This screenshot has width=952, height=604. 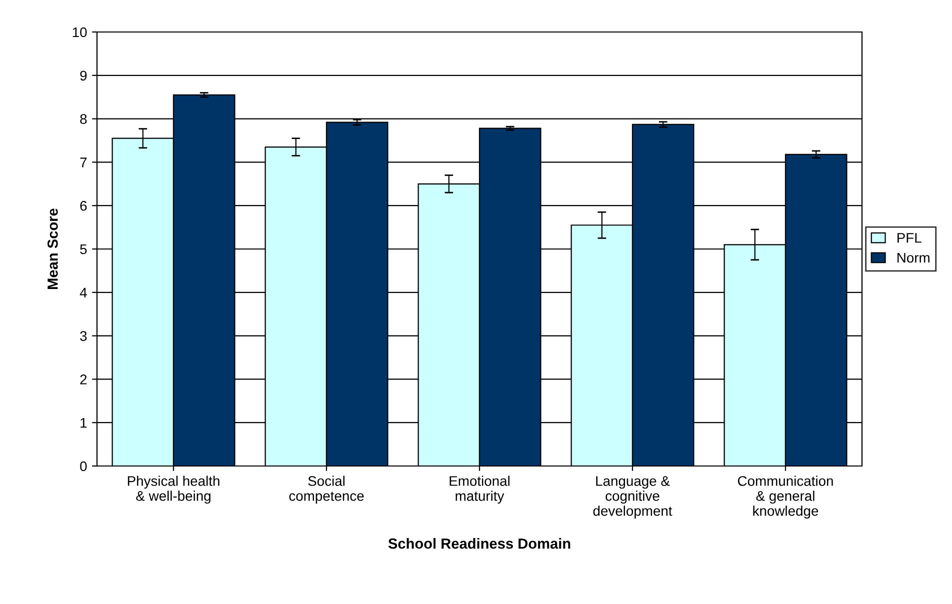 What do you see at coordinates (785, 497) in the screenshot?
I see `x-tick-label: Communication & general knowledge` at bounding box center [785, 497].